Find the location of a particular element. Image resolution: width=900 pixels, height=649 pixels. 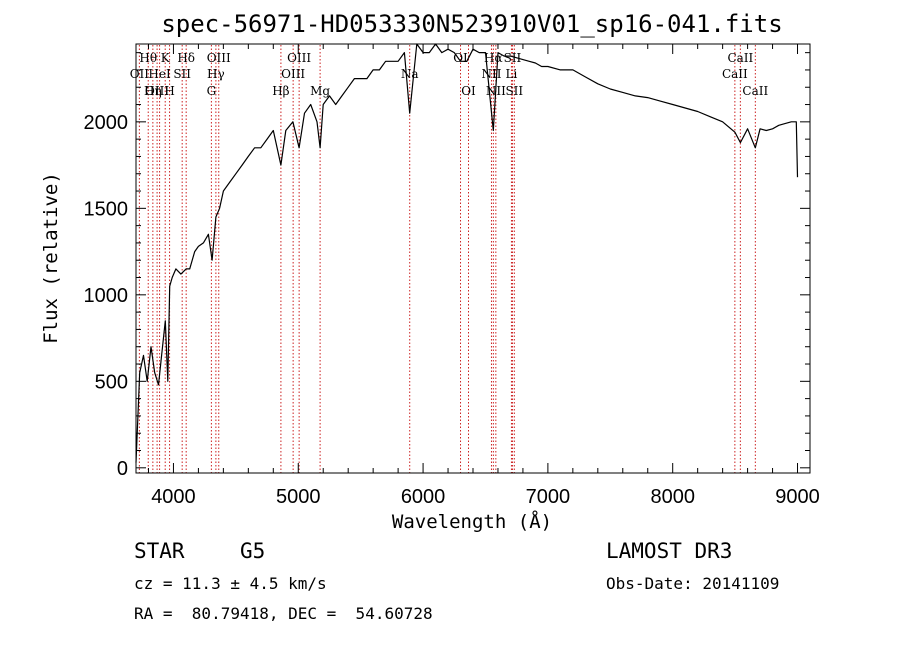

y-tick-label-0: 0 is located at coordinates (122, 469).